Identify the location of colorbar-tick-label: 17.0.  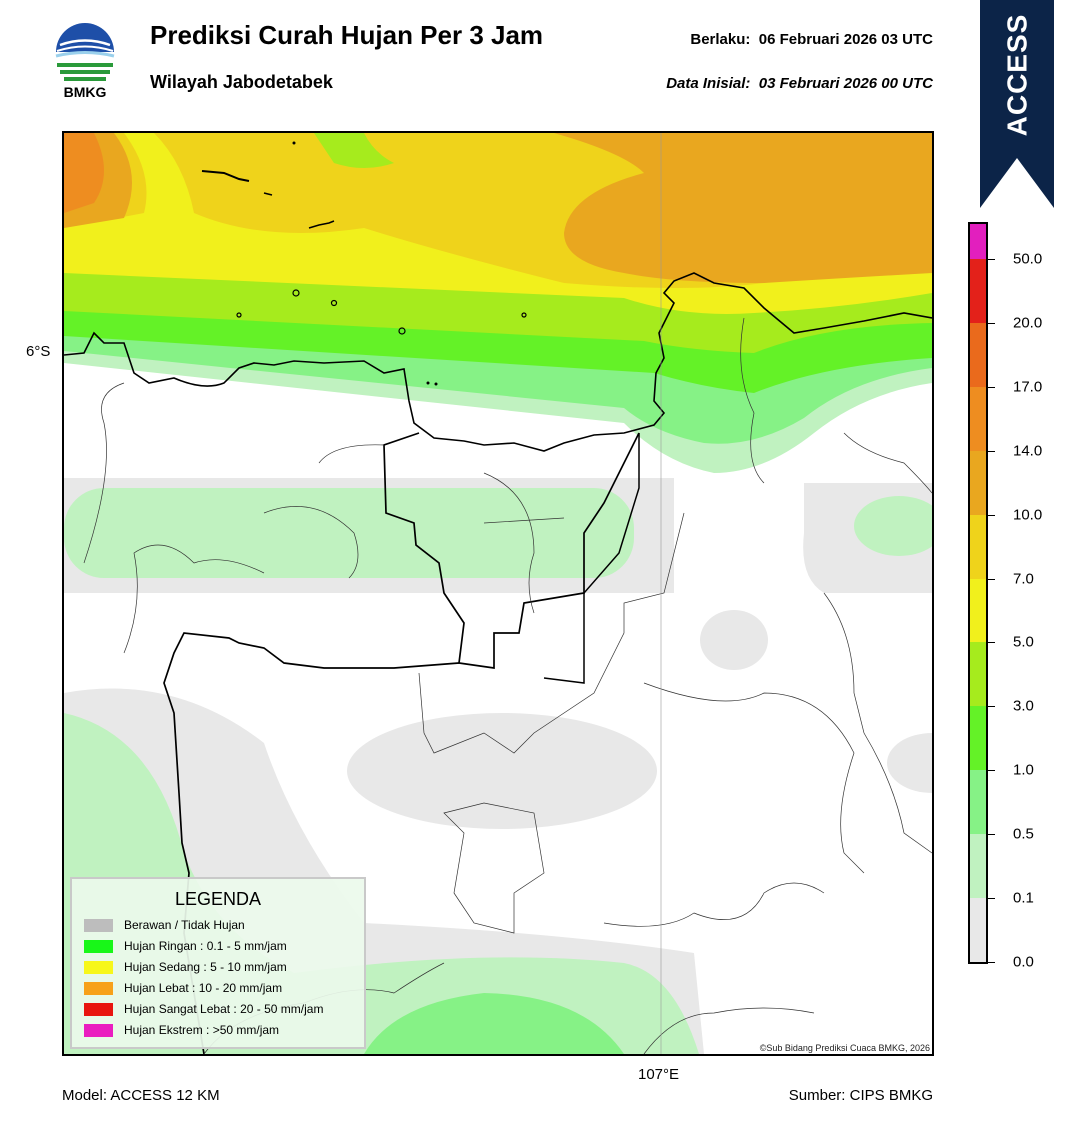
(1028, 387).